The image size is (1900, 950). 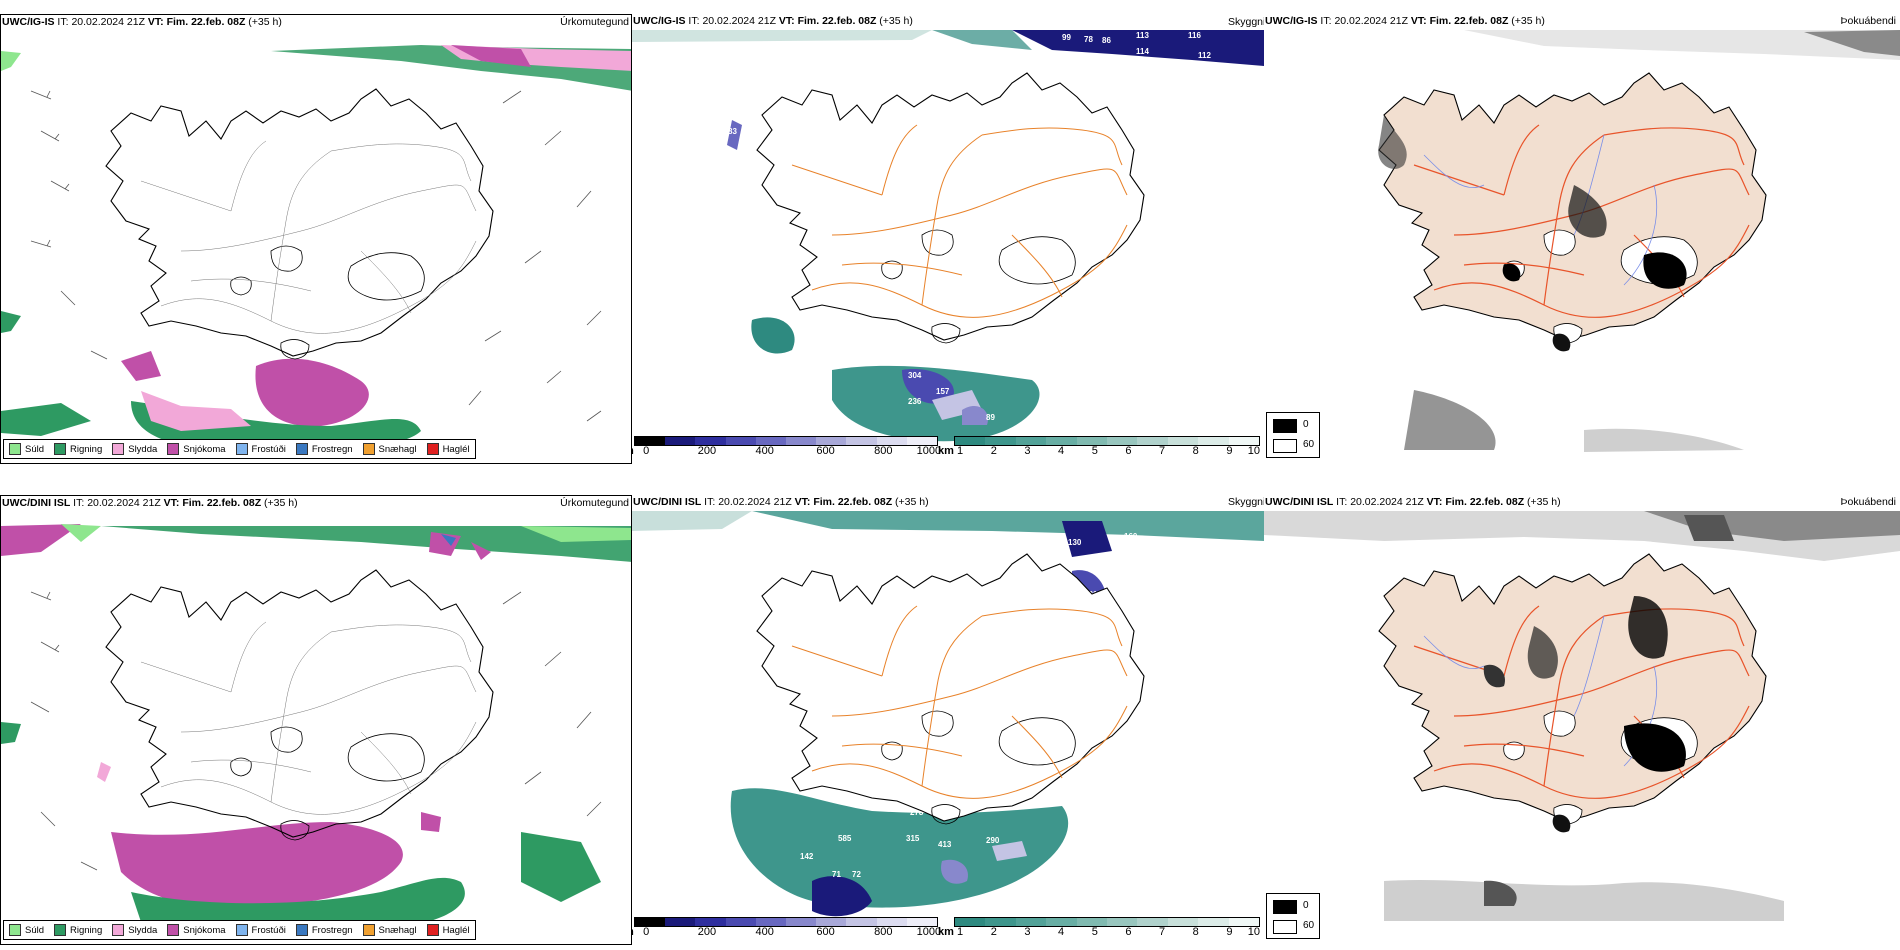 I want to click on svg-text: 50, so click(x=1104, y=838).